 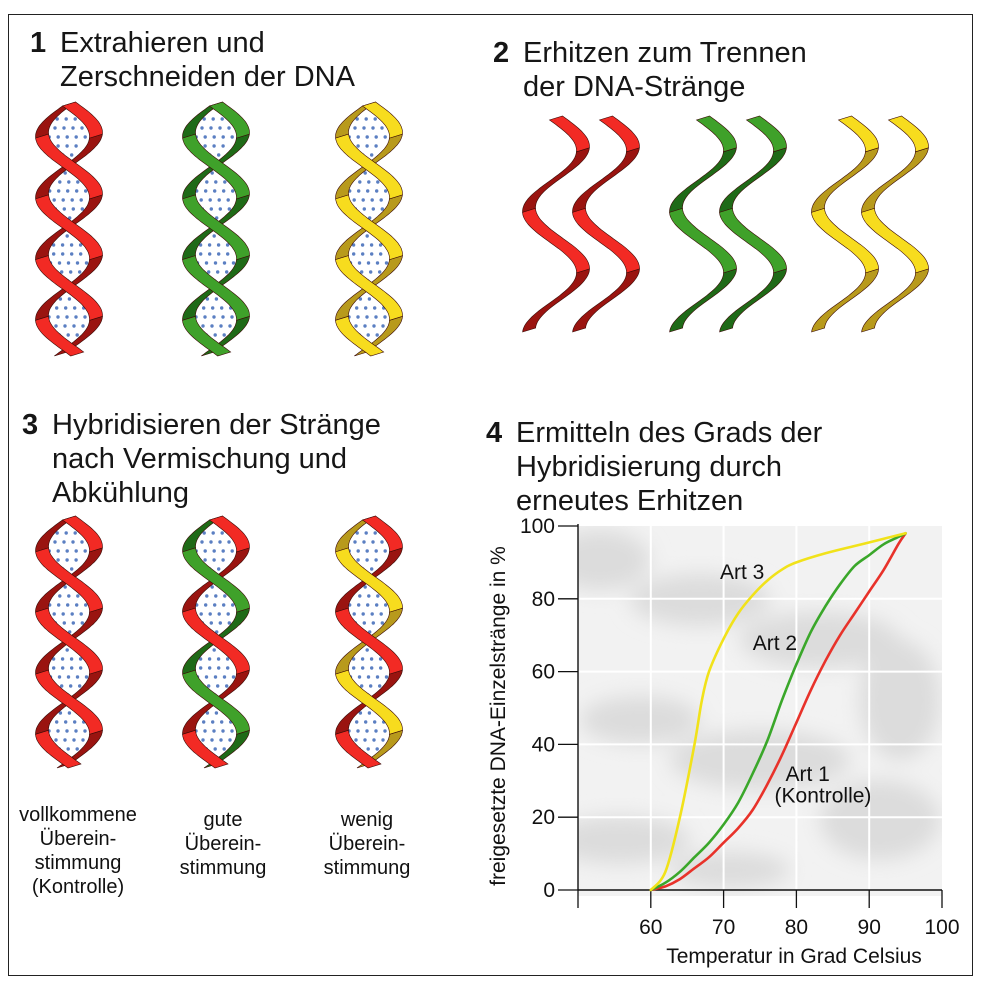 I want to click on panel-2-title: 2 Erhitzen zum Trennen der DNA-Stränge, so click(x=650, y=69).